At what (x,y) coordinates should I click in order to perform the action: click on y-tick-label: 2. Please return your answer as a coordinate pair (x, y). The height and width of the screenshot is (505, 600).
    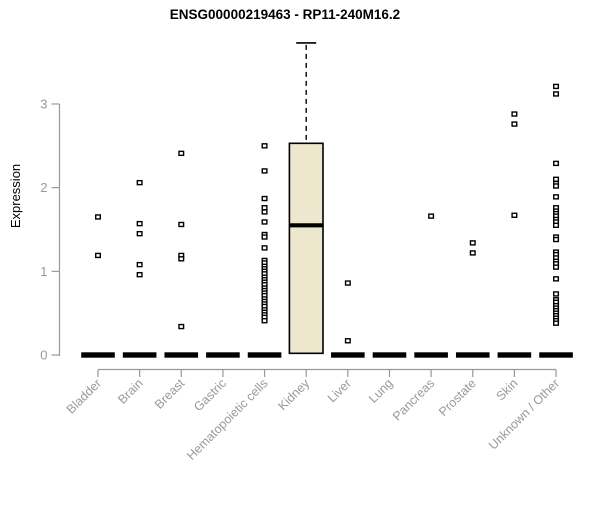
    Looking at the image, I should click on (43, 187).